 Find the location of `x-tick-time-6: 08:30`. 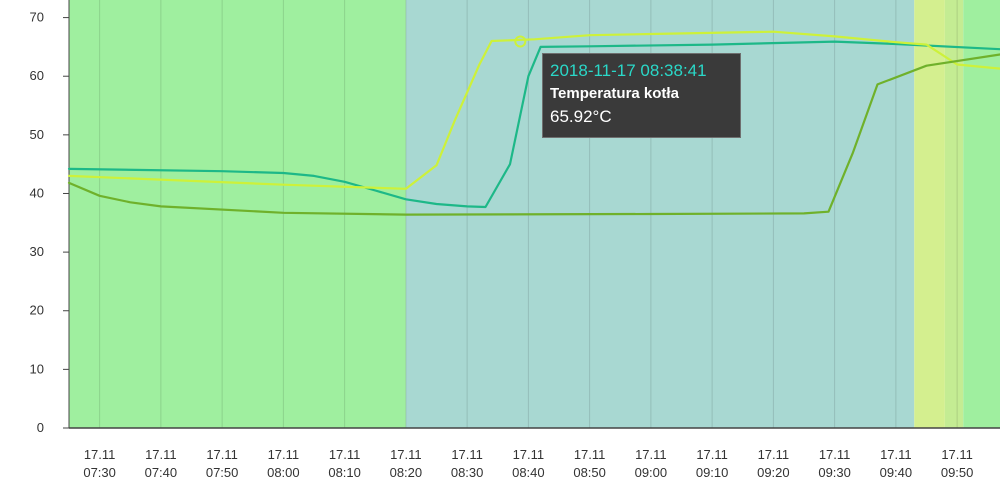

x-tick-time-6: 08:30 is located at coordinates (467, 472).